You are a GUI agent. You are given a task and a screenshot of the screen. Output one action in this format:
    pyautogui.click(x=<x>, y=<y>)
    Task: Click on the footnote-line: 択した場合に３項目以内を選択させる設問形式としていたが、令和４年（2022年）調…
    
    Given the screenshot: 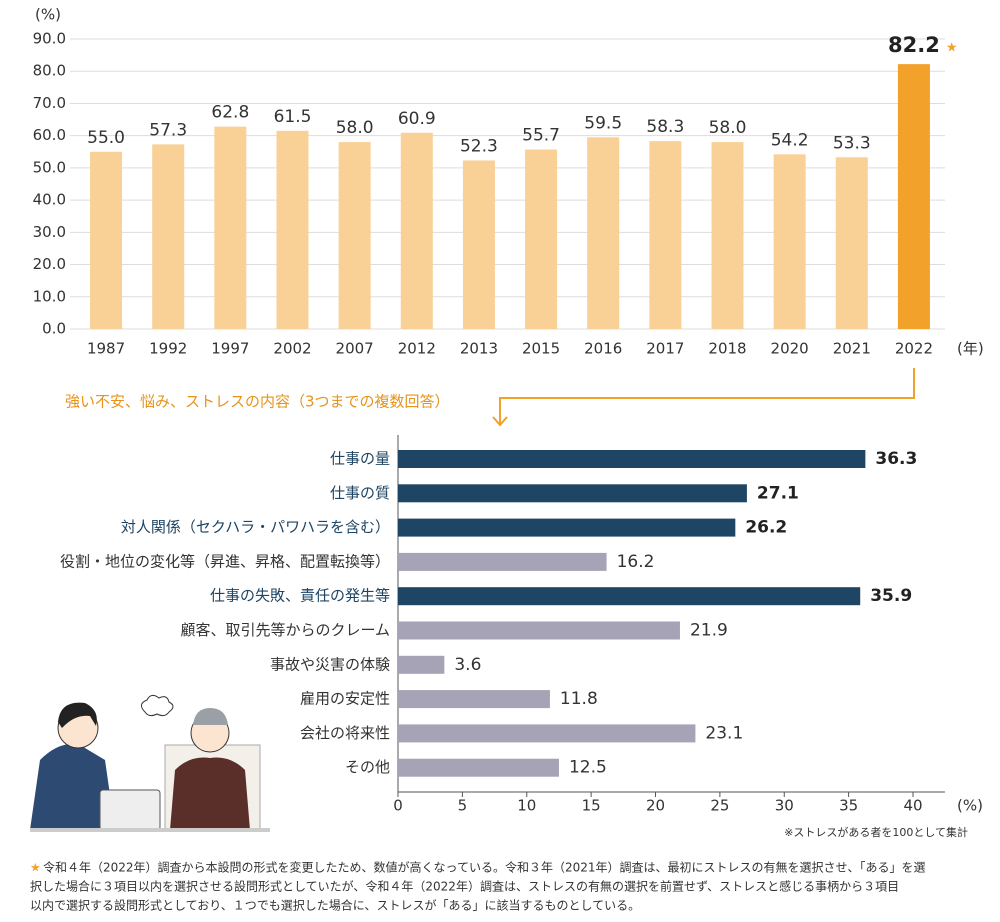 What is the action you would take?
    pyautogui.click(x=464, y=886)
    